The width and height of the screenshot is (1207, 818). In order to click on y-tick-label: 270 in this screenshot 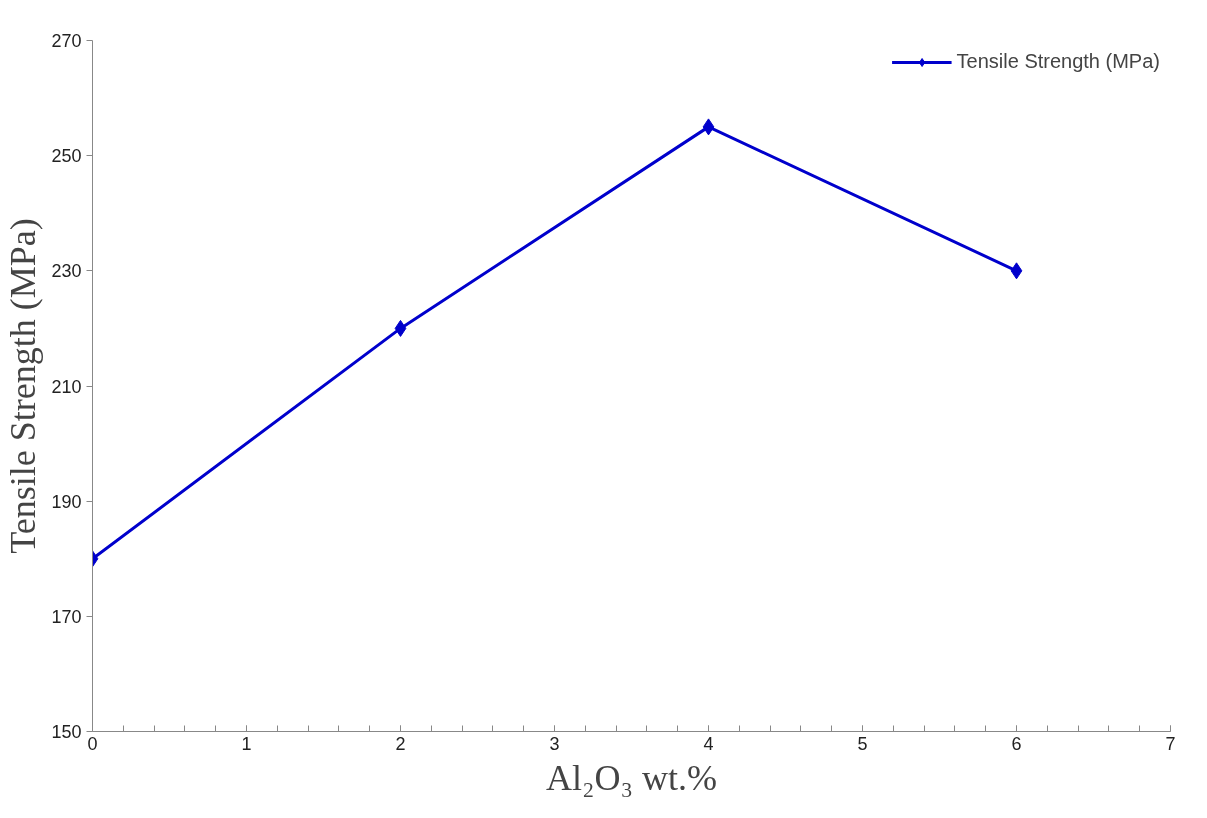, I will do `click(66, 41)`.